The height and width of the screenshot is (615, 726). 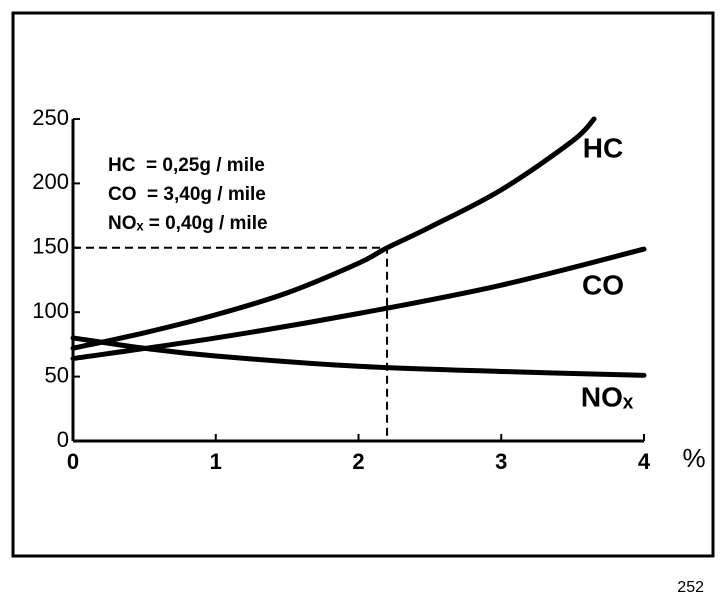 What do you see at coordinates (644, 461) in the screenshot?
I see `x-tick-label: 4` at bounding box center [644, 461].